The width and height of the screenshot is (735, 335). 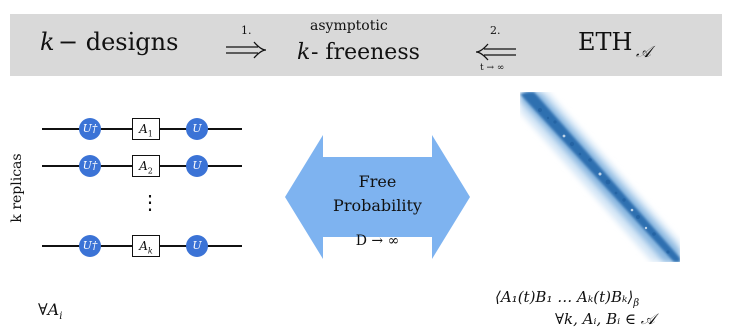 I want to click on eth-subscript: 𝒜, so click(x=644, y=51).